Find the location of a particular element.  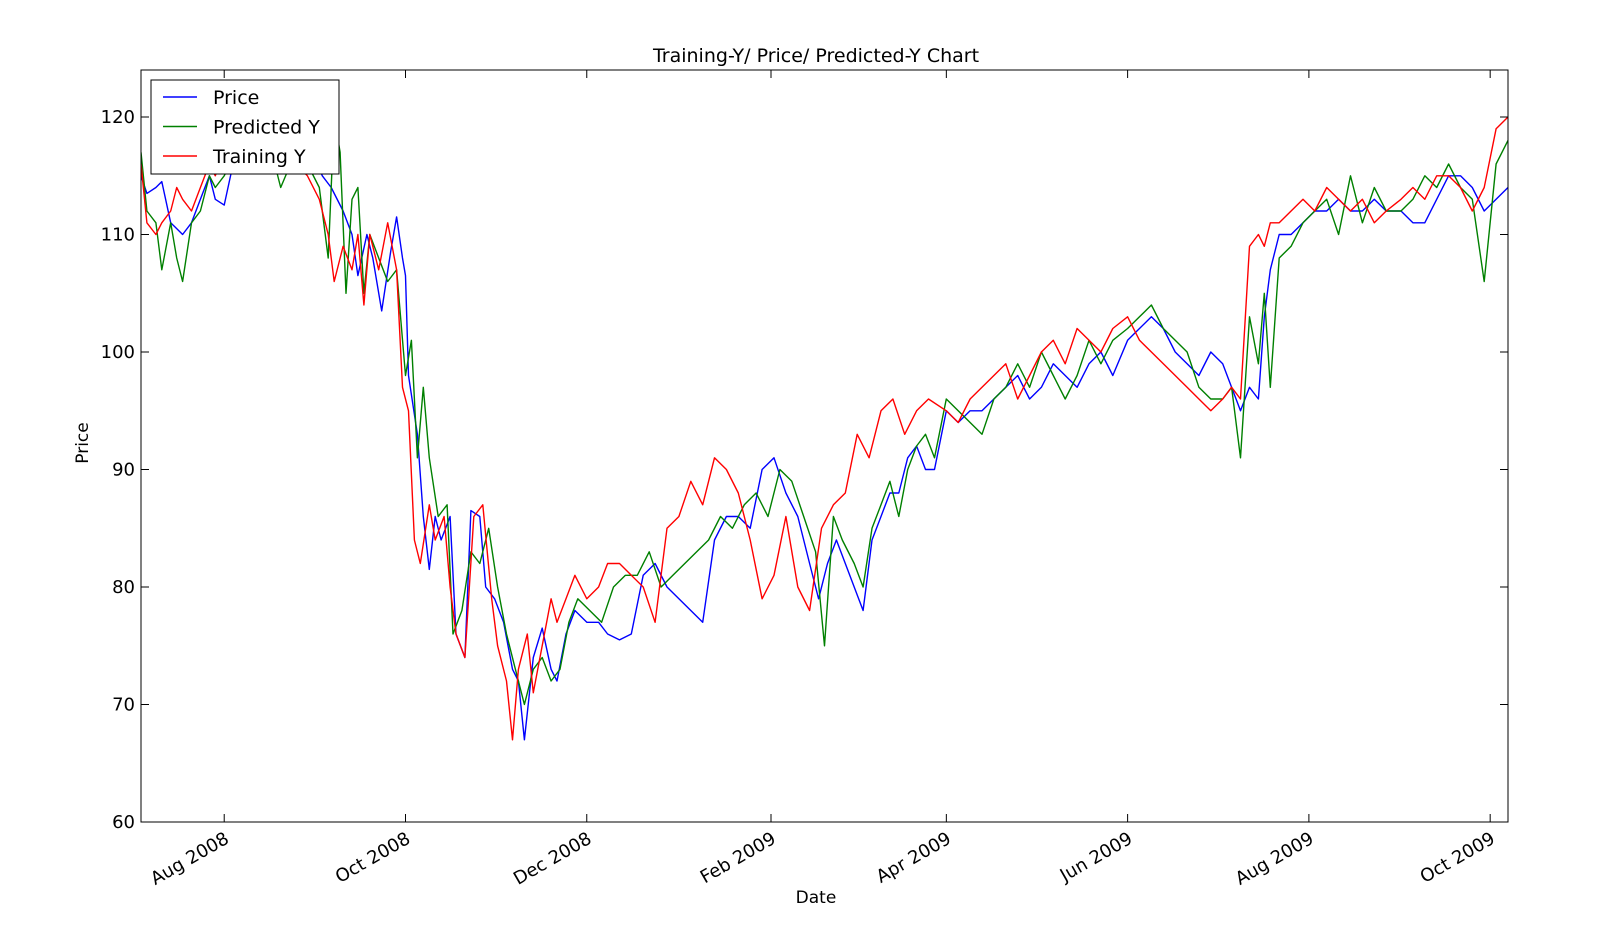

y-tick-label: 110 is located at coordinates (118, 235).